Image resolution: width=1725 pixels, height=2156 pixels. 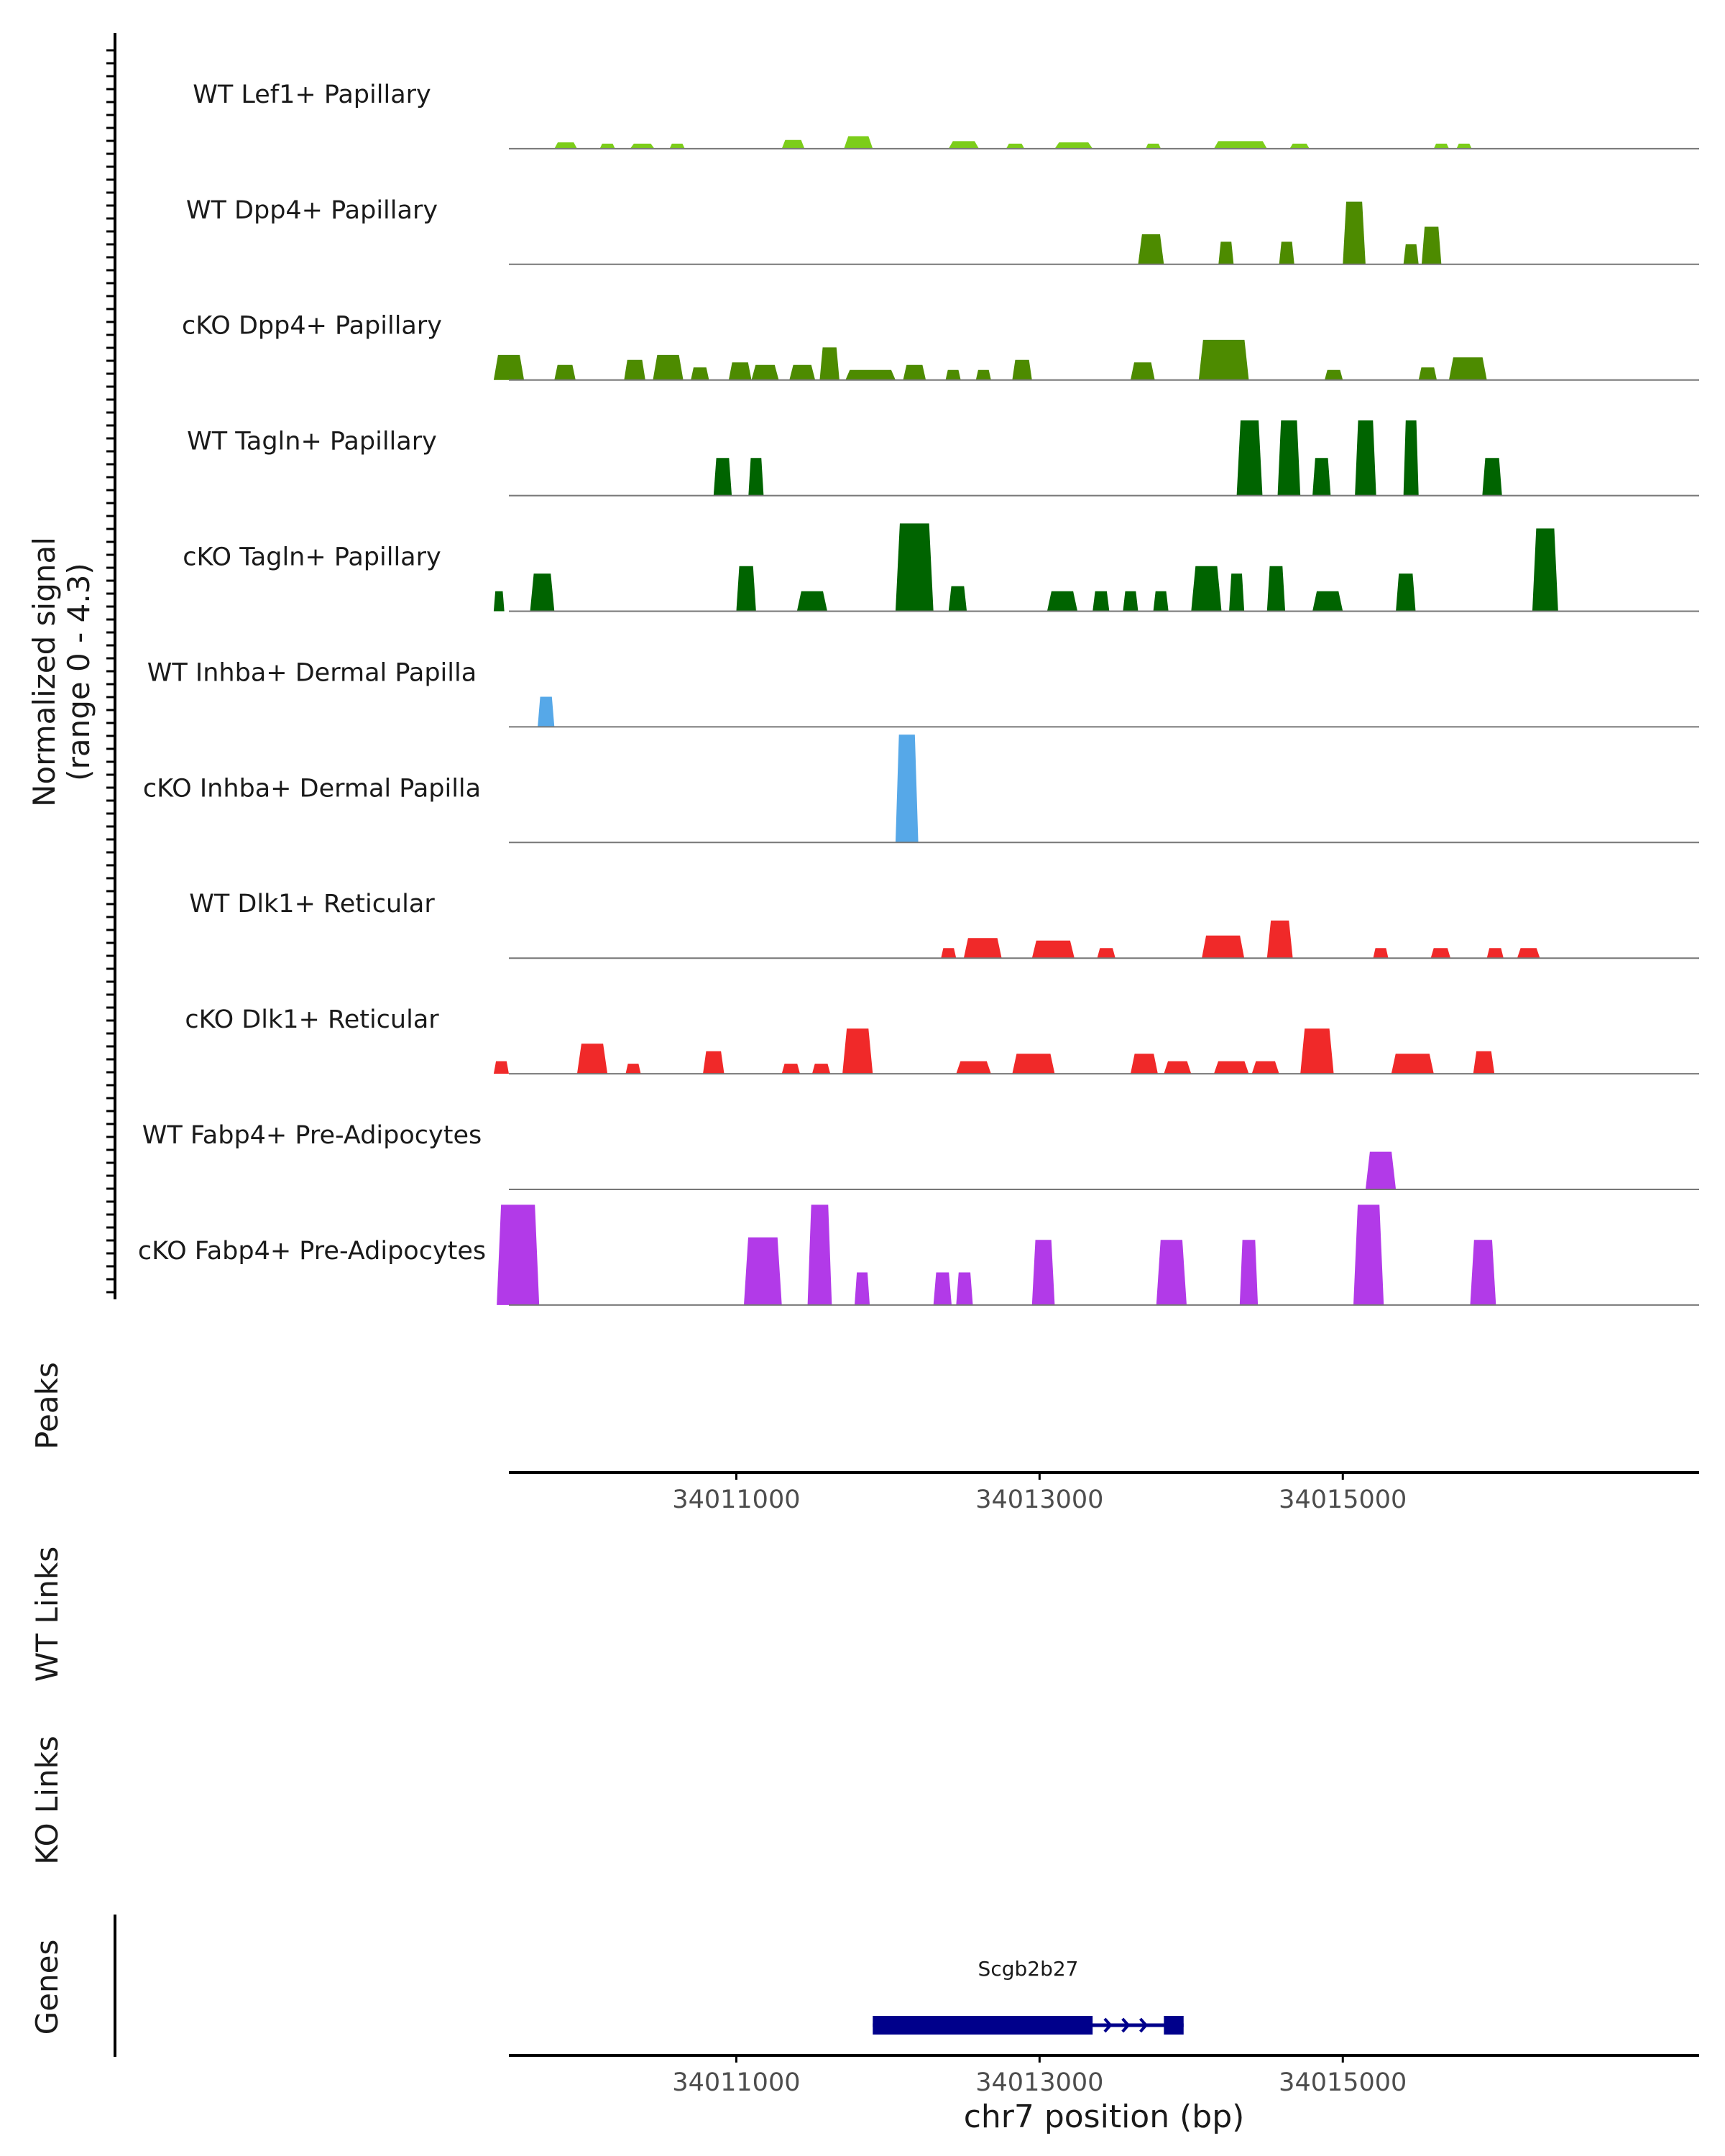 I want to click on coverage-track: cKO Inhba+ Dermal Papilla, so click(x=921, y=789).